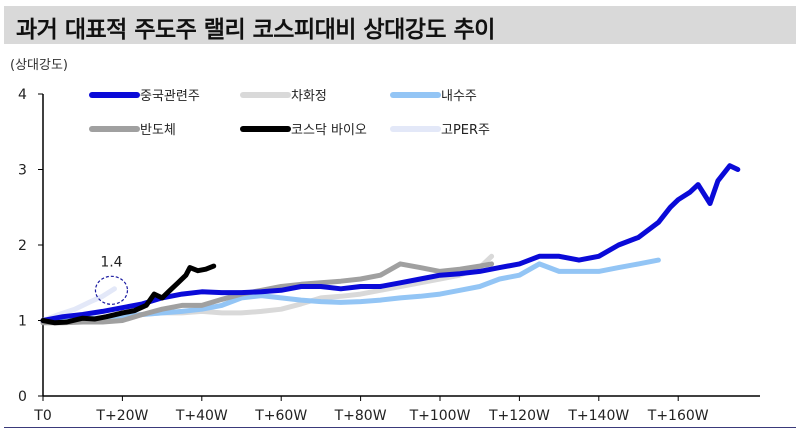 The height and width of the screenshot is (433, 800). I want to click on x-tick-label: T+80W, so click(360, 416).